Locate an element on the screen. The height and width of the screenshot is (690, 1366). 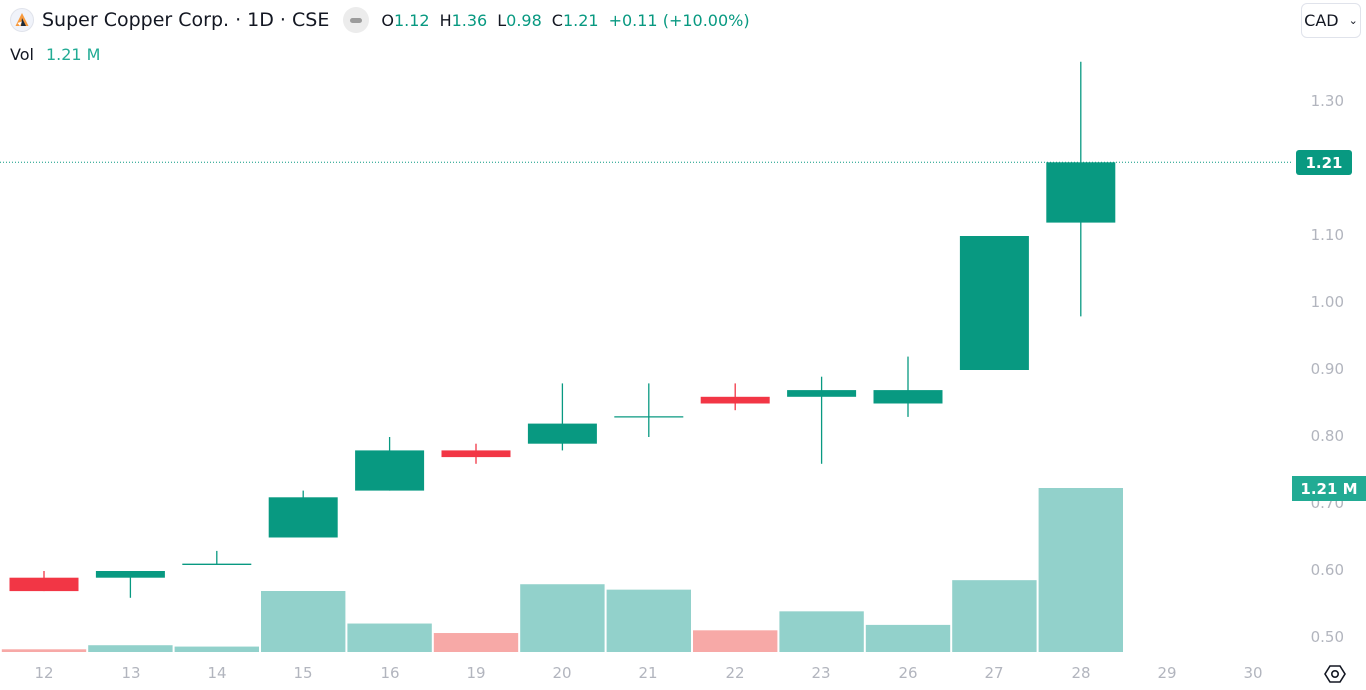
last-price-tag: 1.21 is located at coordinates (1324, 162).